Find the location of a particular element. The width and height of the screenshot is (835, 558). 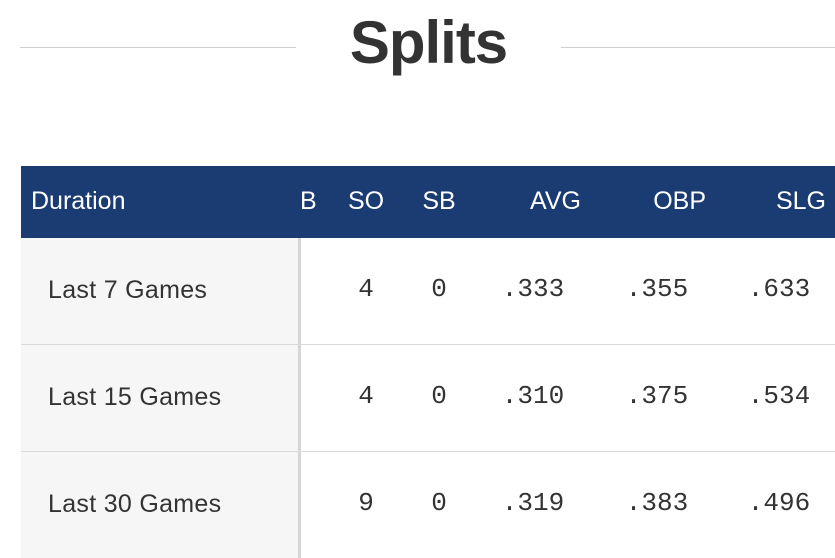

column-header-sb: SB is located at coordinates (439, 201).